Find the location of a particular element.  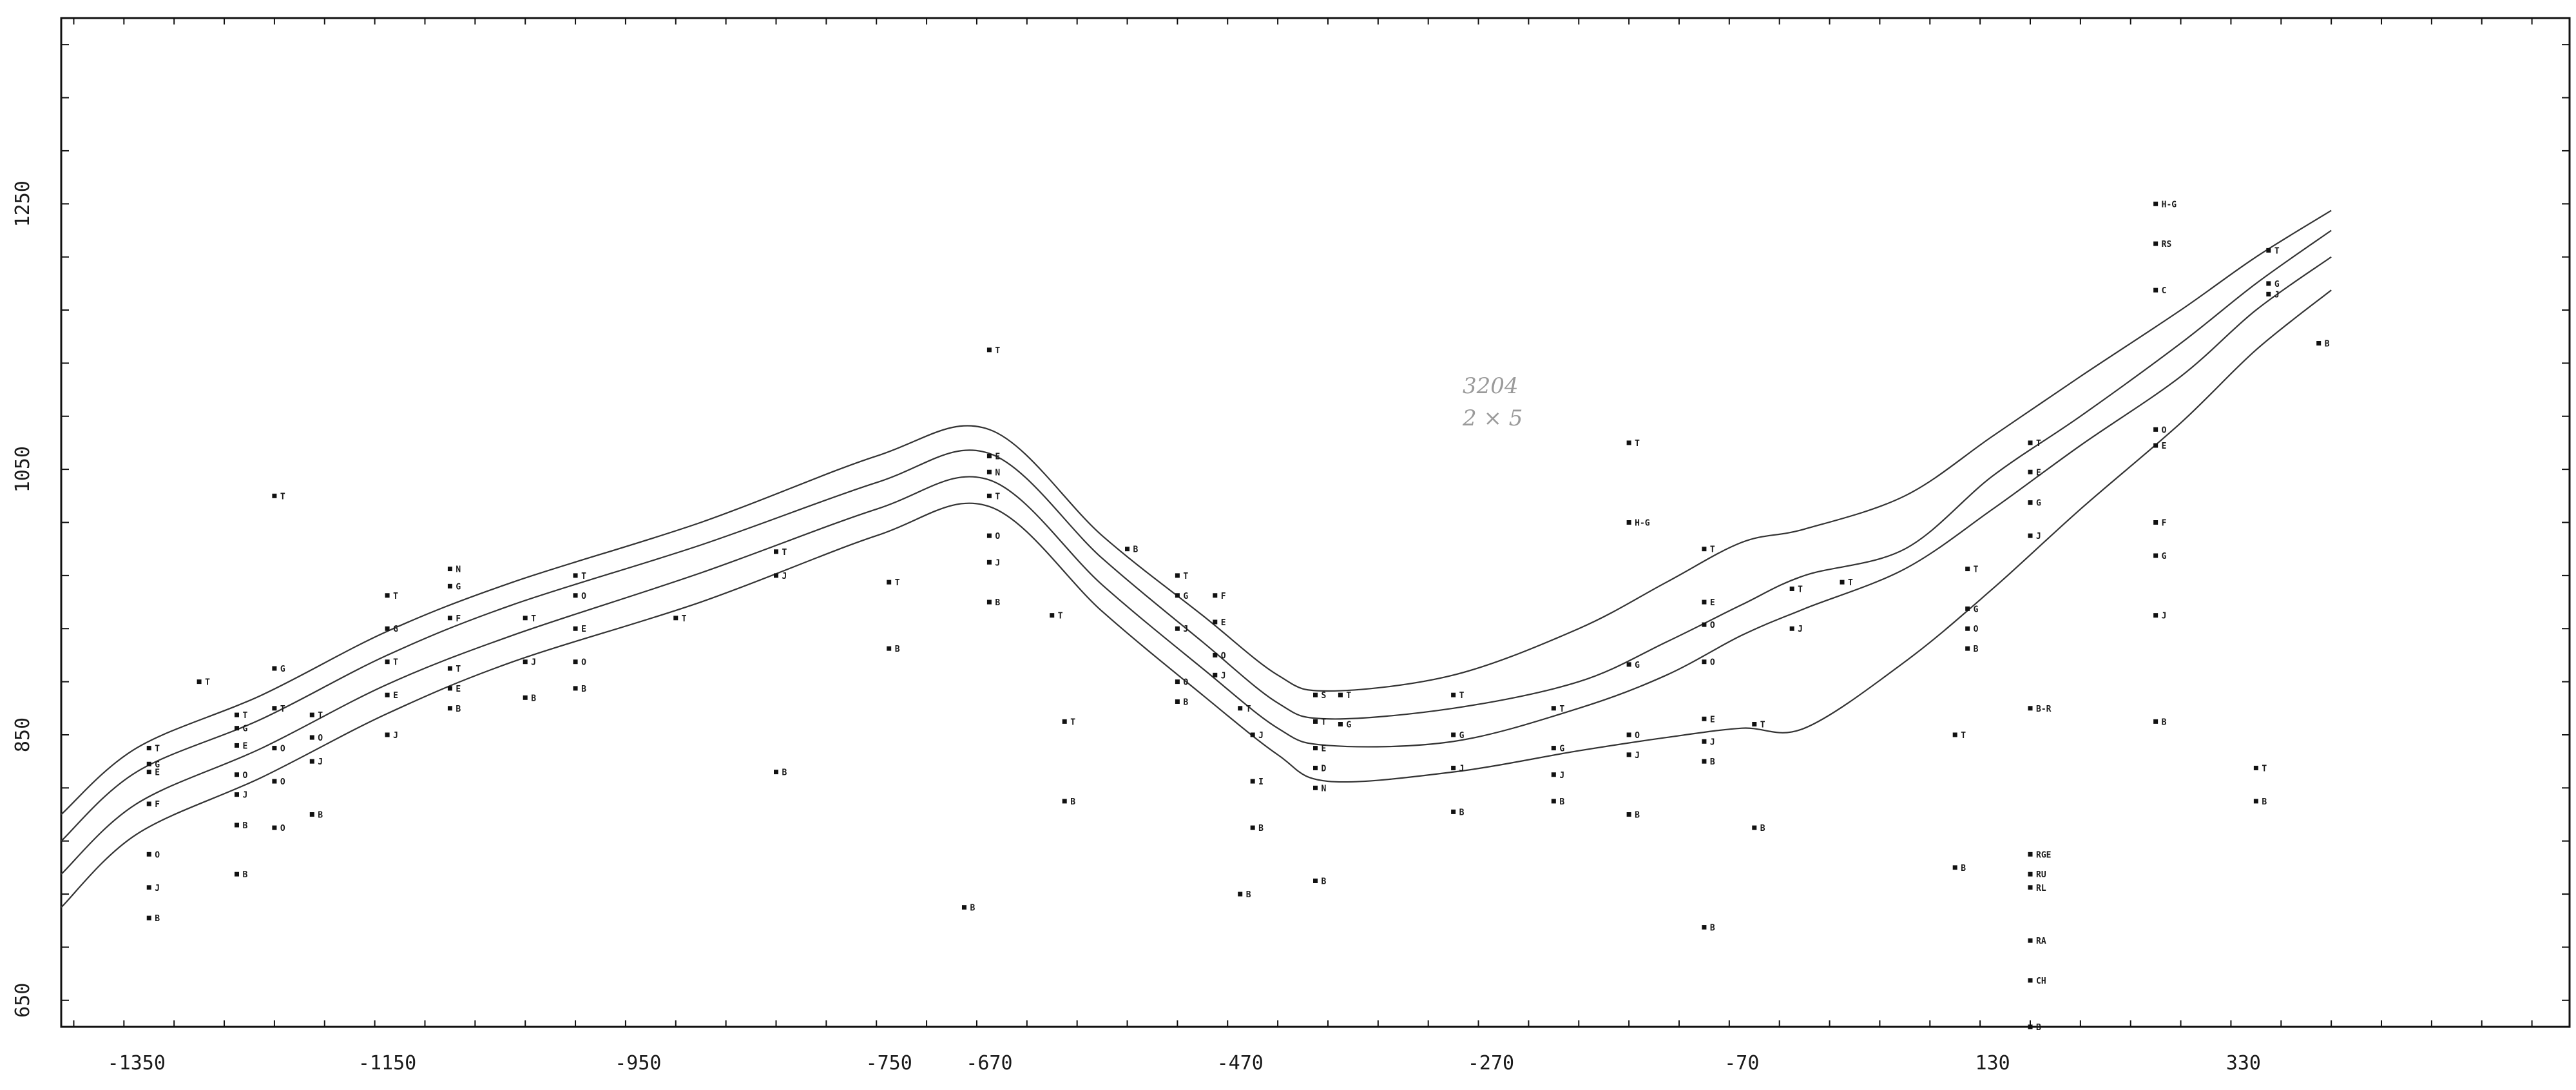

data-point-label: RU is located at coordinates (2041, 875).